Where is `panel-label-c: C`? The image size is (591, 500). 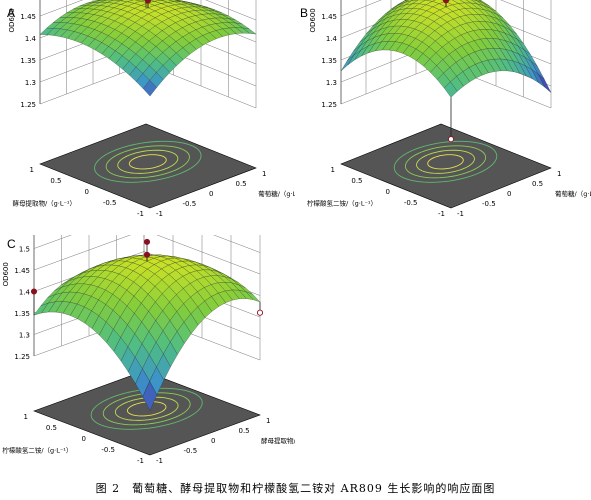 panel-label-c: C is located at coordinates (11, 244).